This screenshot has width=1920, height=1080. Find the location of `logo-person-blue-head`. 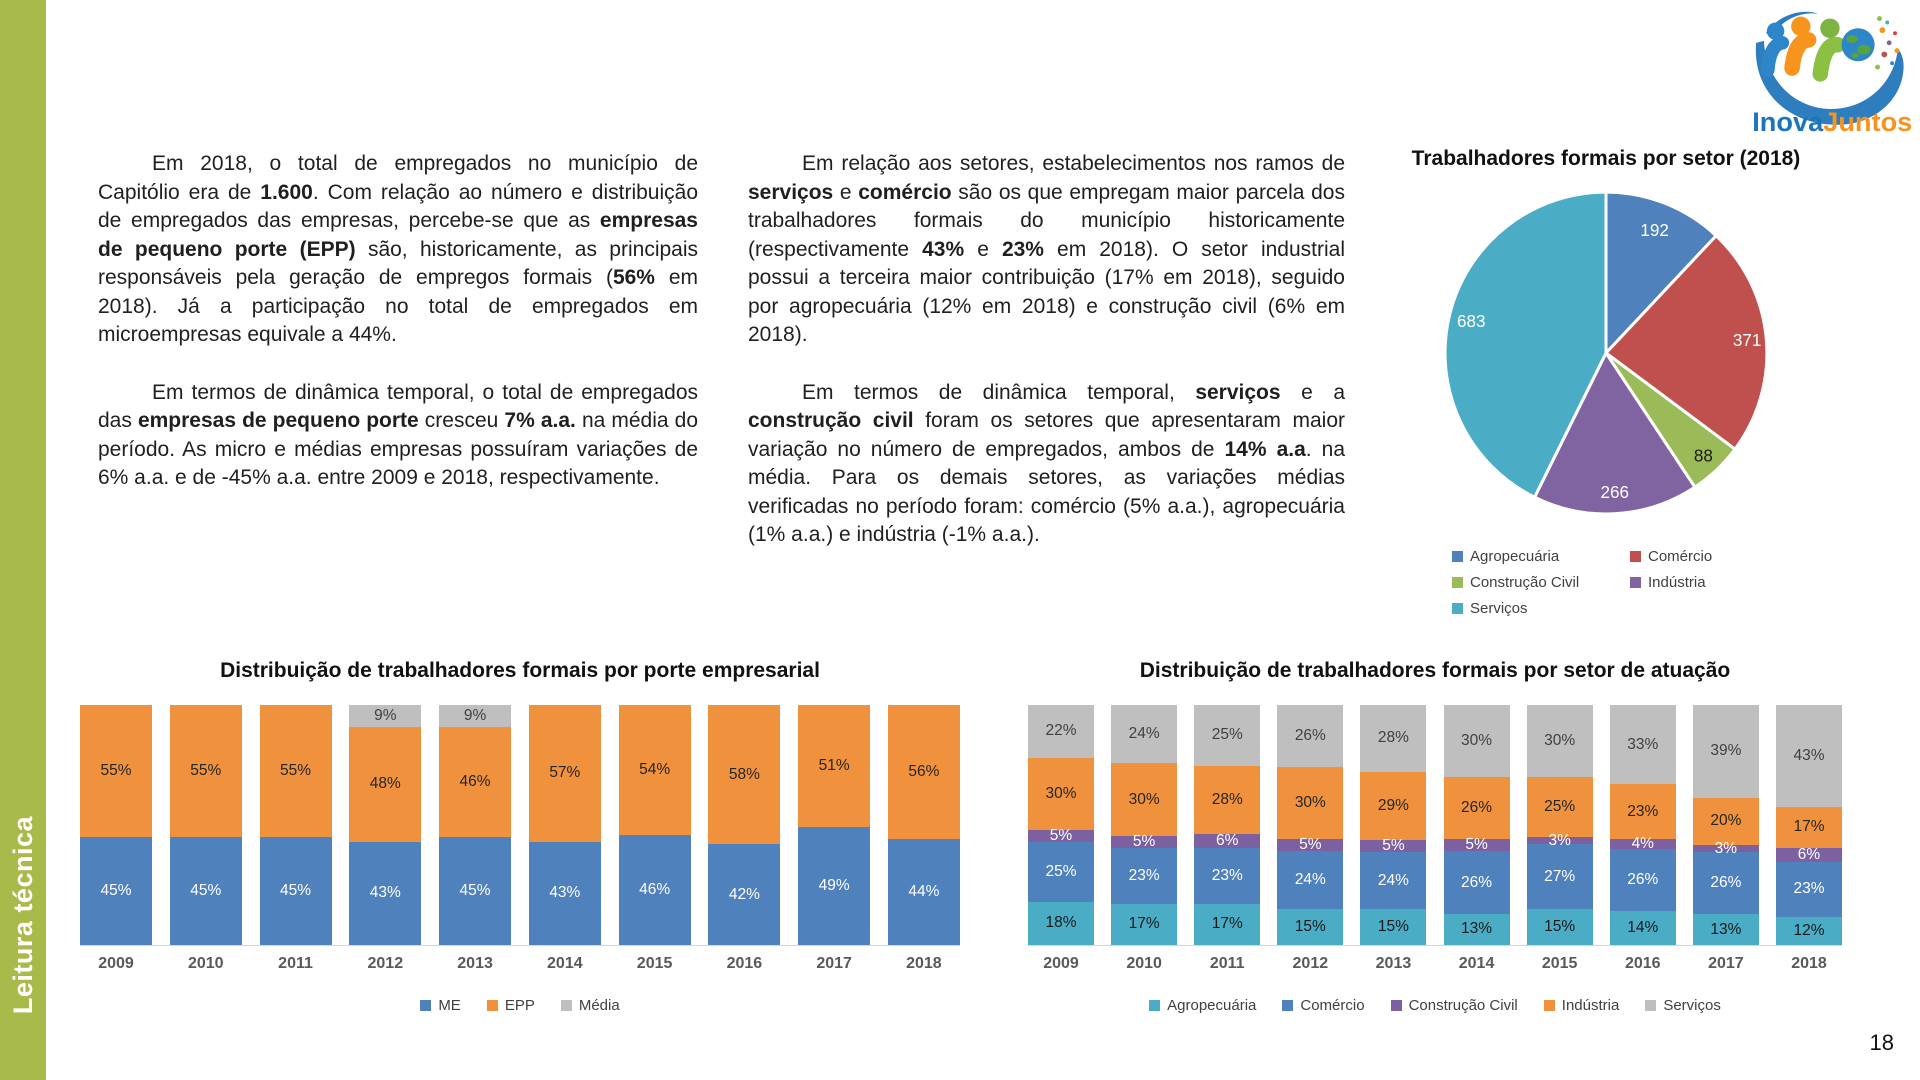

logo-person-blue-head is located at coordinates (1775, 31).